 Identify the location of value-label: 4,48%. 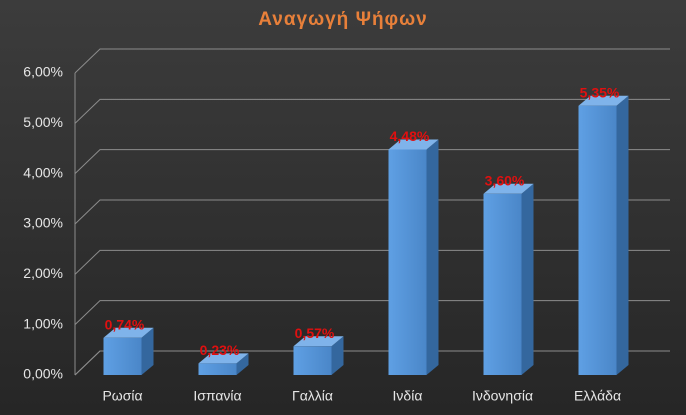
(410, 136).